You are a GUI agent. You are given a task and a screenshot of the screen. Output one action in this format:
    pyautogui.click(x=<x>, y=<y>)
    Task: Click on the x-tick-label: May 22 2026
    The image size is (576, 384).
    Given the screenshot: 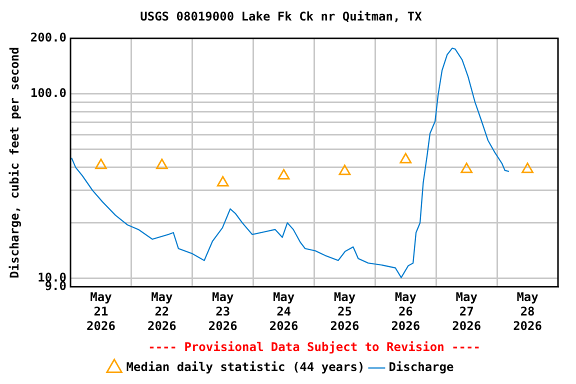 What is the action you would take?
    pyautogui.click(x=161, y=311)
    